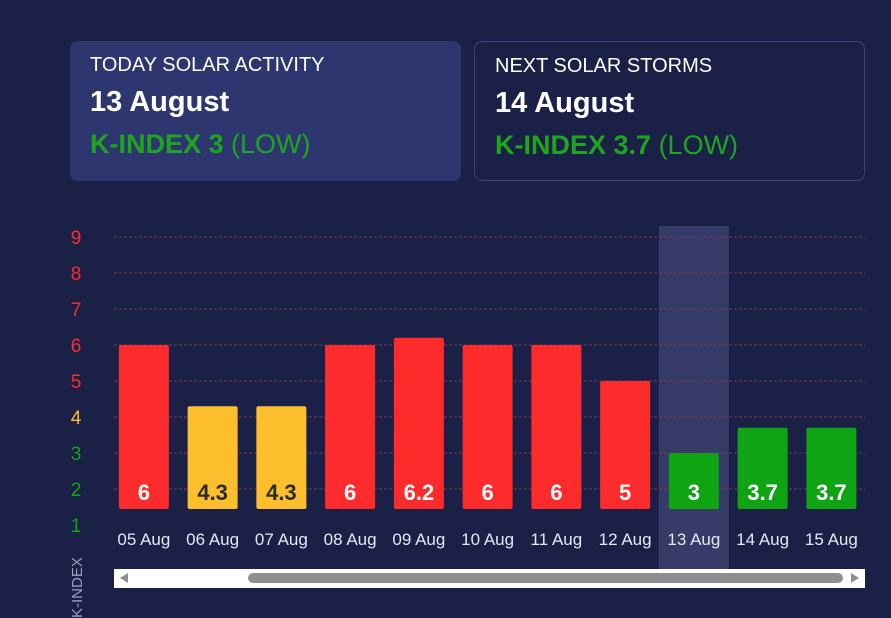 Image resolution: width=891 pixels, height=618 pixels. What do you see at coordinates (418, 539) in the screenshot?
I see `x-tick-label: 09 Aug` at bounding box center [418, 539].